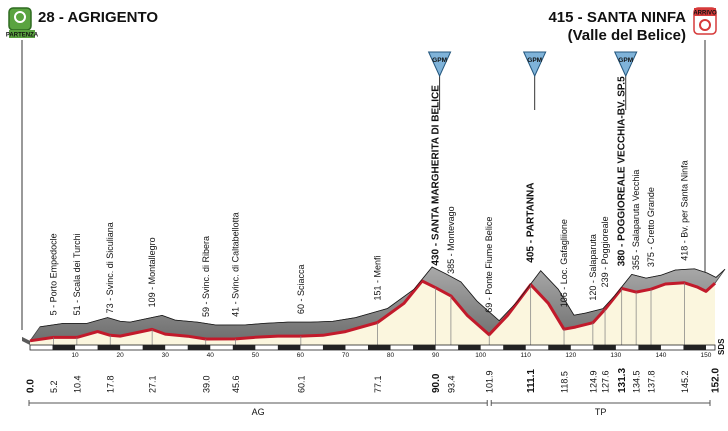 The image size is (728, 431). Describe the element at coordinates (26, 340) in the screenshot. I see `profile-start-wall` at that location.